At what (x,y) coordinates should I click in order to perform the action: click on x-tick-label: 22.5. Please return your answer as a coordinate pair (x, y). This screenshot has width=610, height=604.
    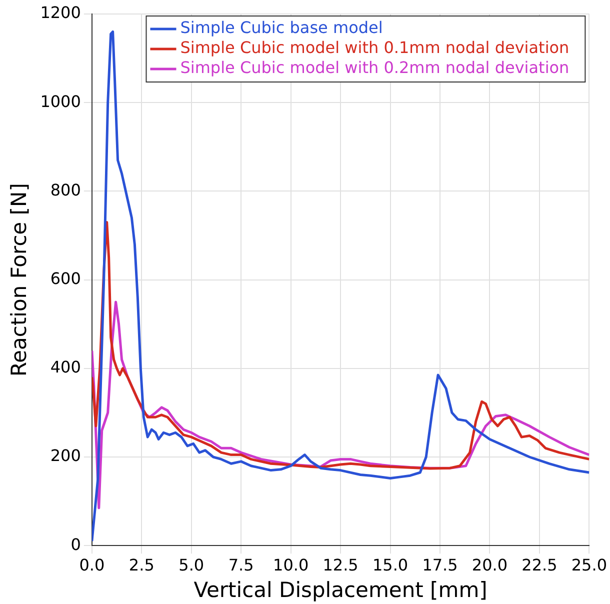
    Looking at the image, I should click on (540, 564).